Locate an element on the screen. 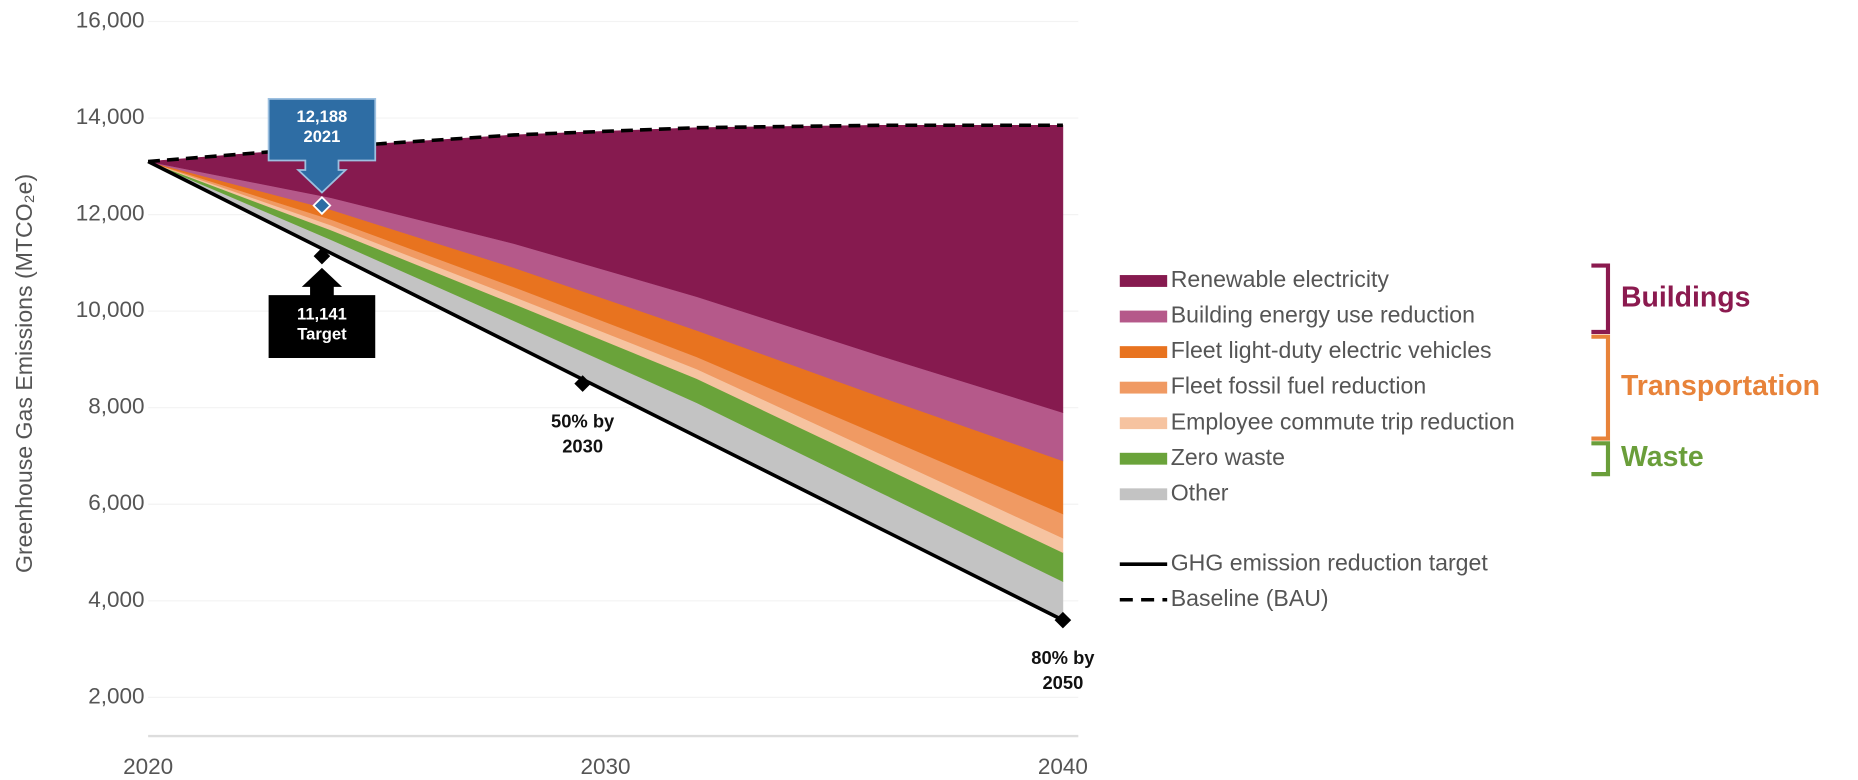  annotation-line: 2021 is located at coordinates (321, 136).